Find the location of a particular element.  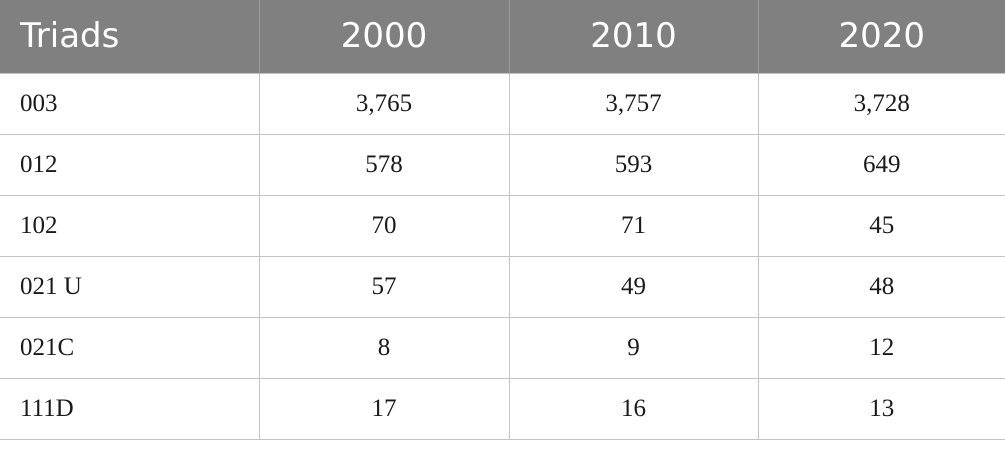

header-cell-triads: Triads is located at coordinates (129, 36).